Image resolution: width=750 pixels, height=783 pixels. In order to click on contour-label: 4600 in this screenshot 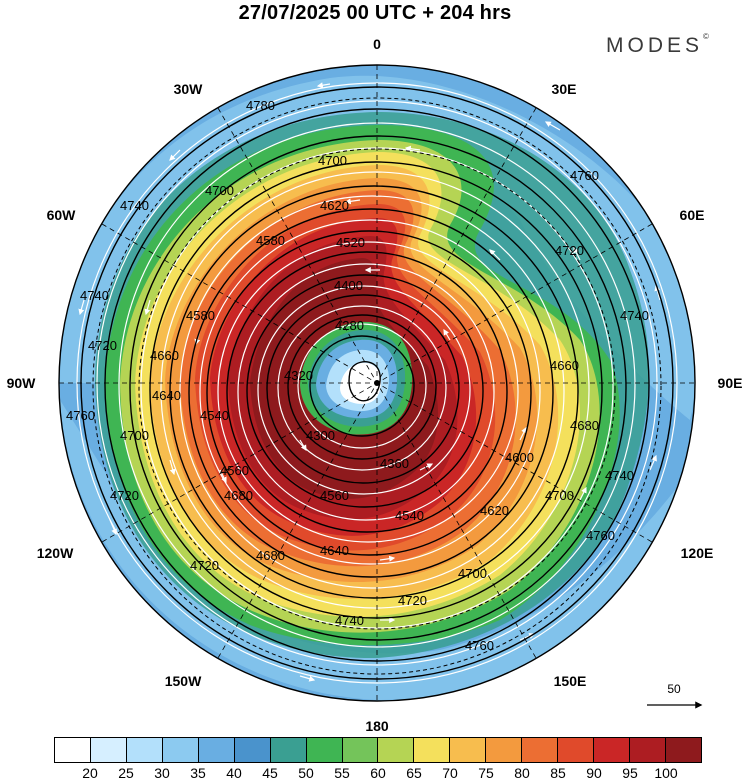, I will do `click(519, 457)`.